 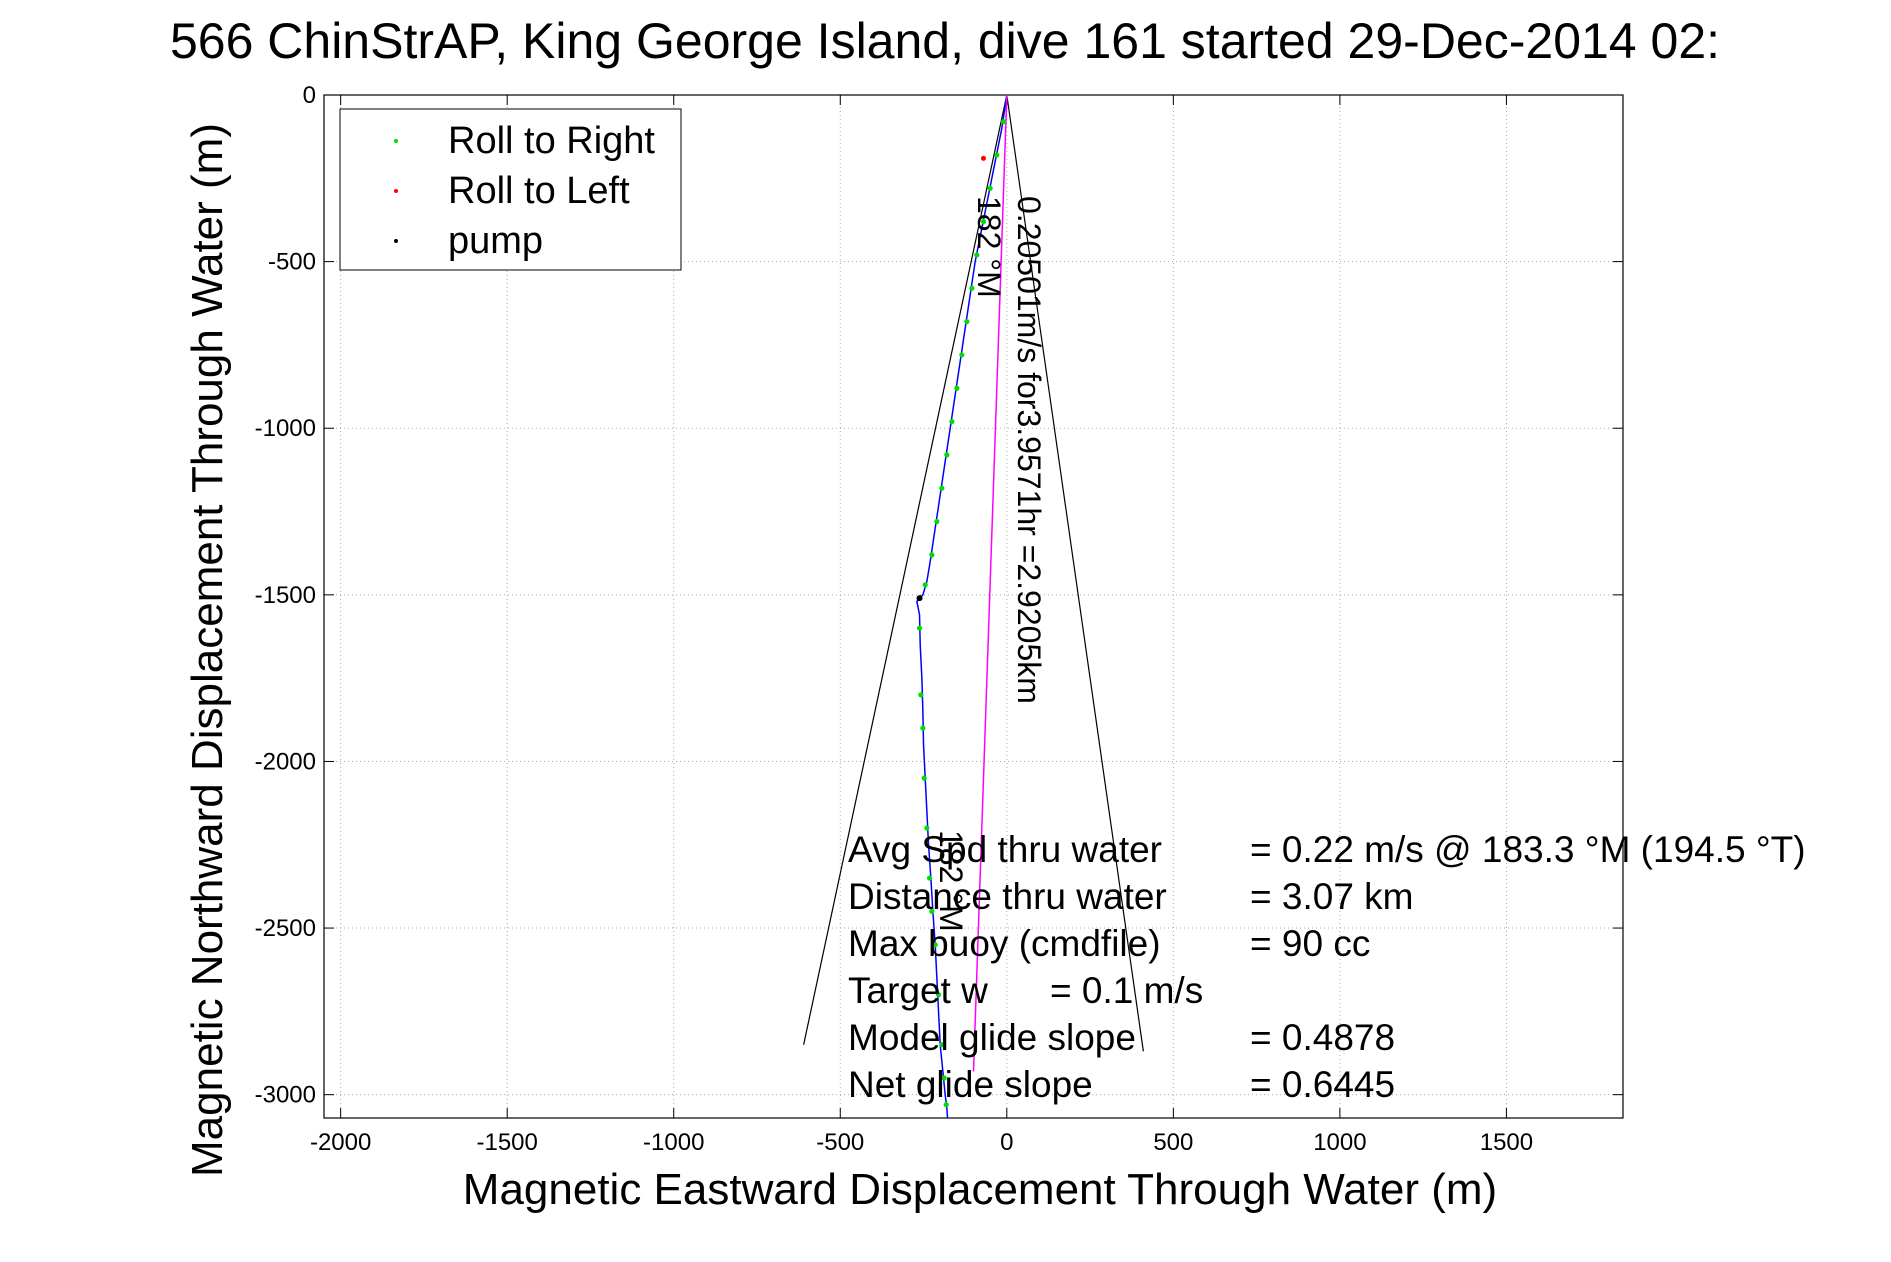 What do you see at coordinates (1004, 943) in the screenshot?
I see `stat-label: Max buoy (cmdfile)` at bounding box center [1004, 943].